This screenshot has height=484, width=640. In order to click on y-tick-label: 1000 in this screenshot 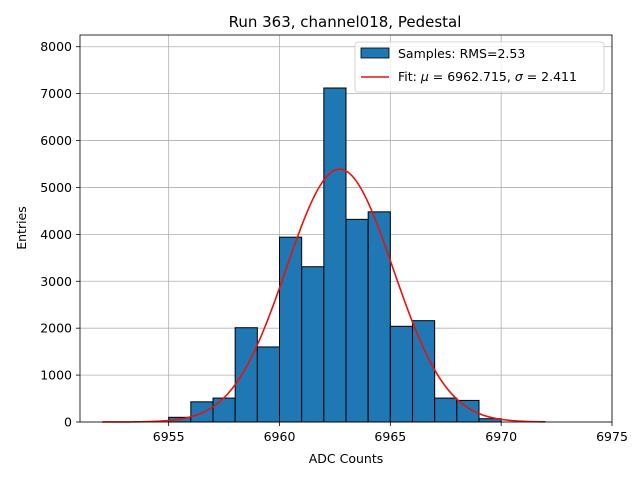, I will do `click(56, 375)`.